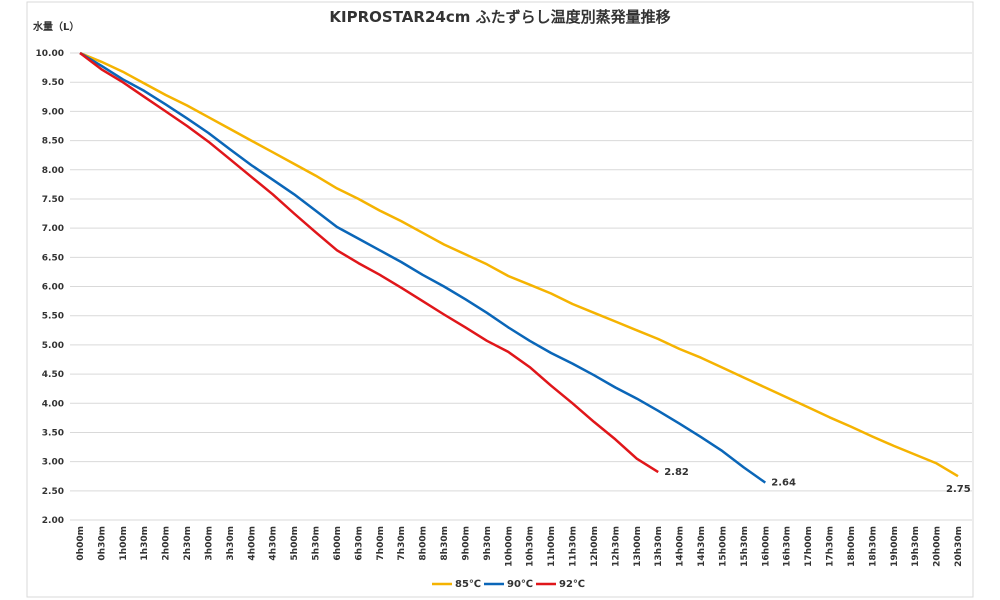  What do you see at coordinates (959, 546) in the screenshot?
I see `x-tick-label: 20h30m` at bounding box center [959, 546].